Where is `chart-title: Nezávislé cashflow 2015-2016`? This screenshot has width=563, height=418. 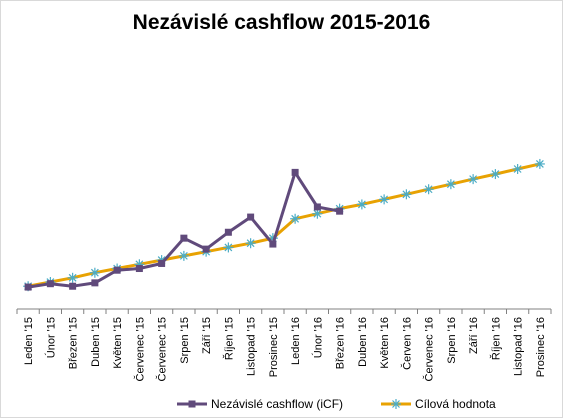 chart-title: Nezávislé cashflow 2015-2016 is located at coordinates (281, 22).